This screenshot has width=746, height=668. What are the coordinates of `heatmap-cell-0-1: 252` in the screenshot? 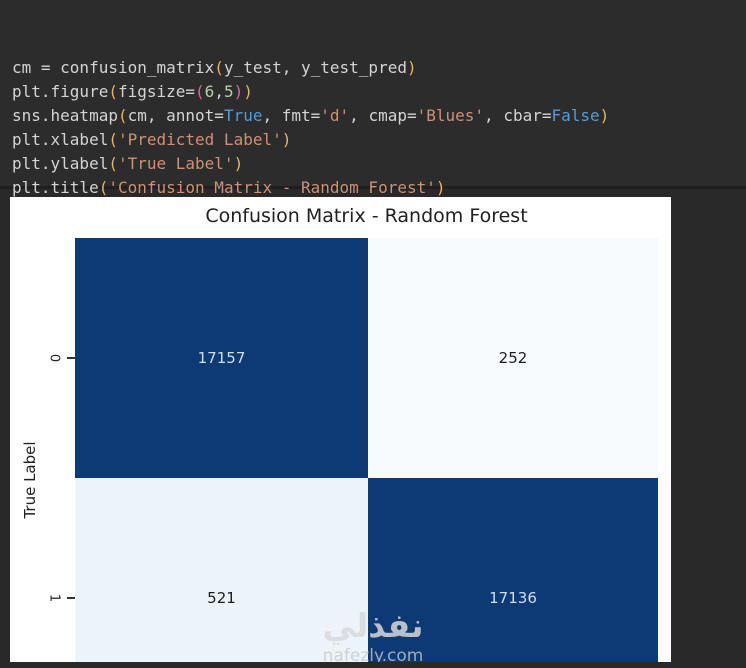 It's located at (513, 358).